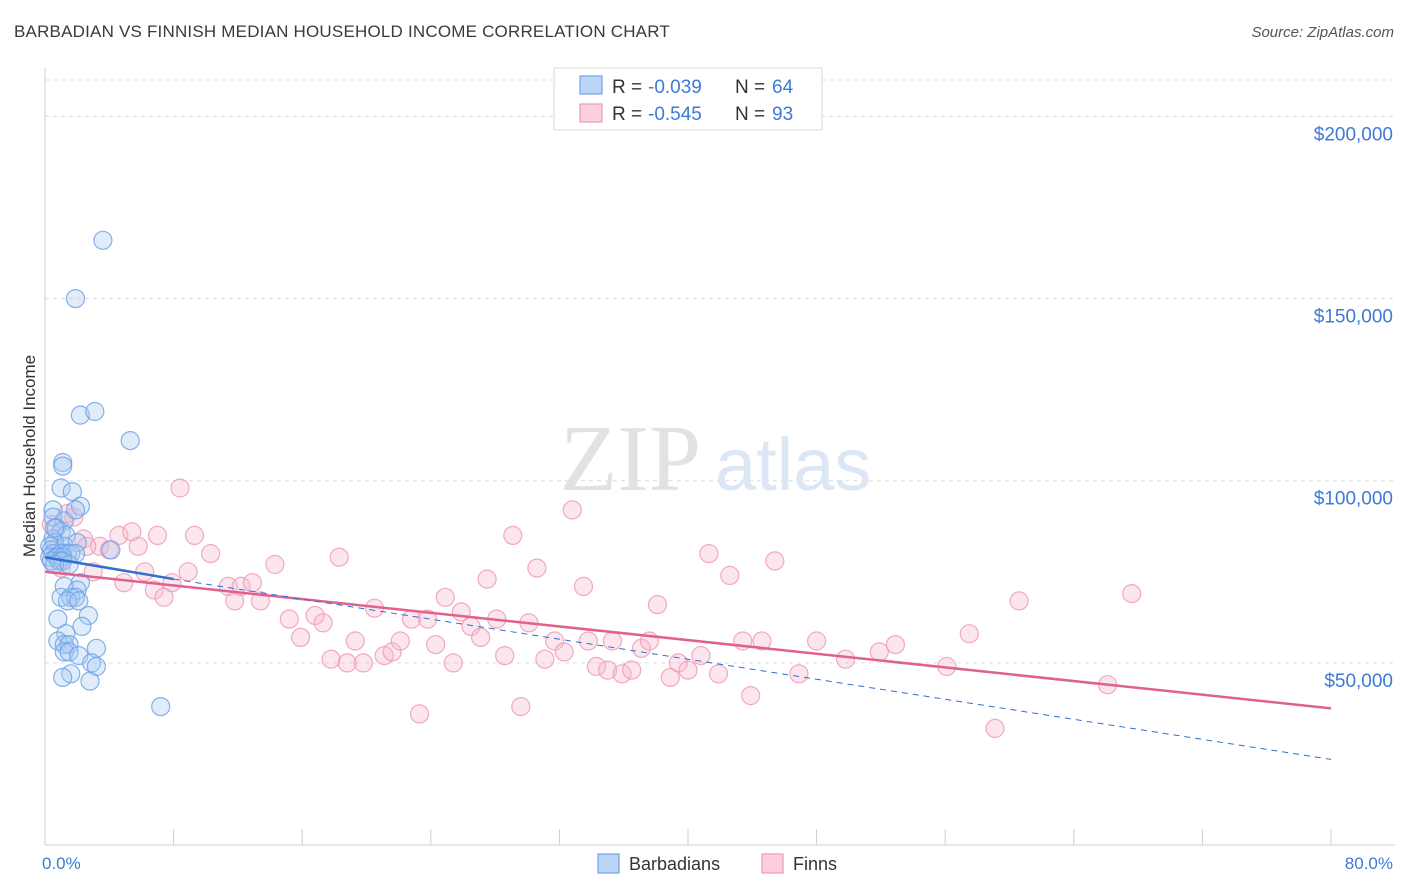  What do you see at coordinates (782, 114) in the screenshot?
I see `legend-n-value-2: 93` at bounding box center [782, 114].